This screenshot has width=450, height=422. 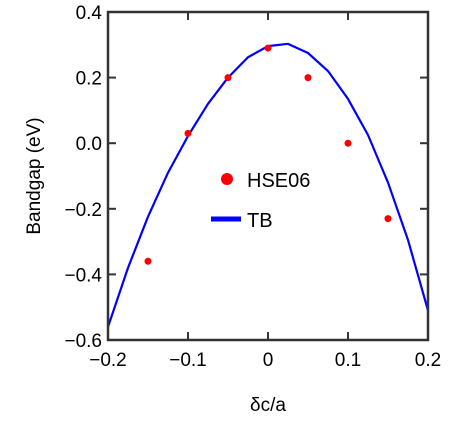 I want to click on y-tick-label: −0.6, so click(x=83, y=341).